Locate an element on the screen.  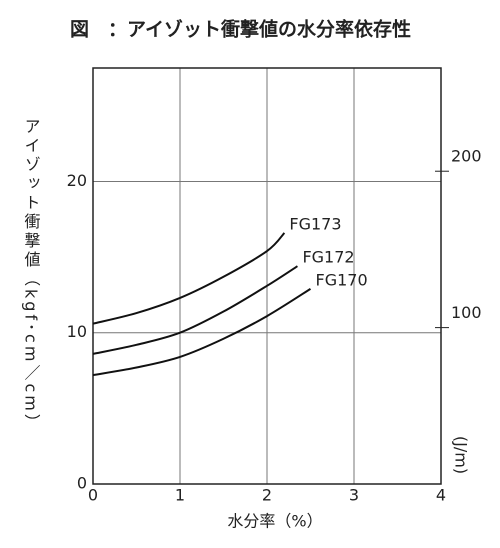
series-label: FG173 is located at coordinates (315, 223).